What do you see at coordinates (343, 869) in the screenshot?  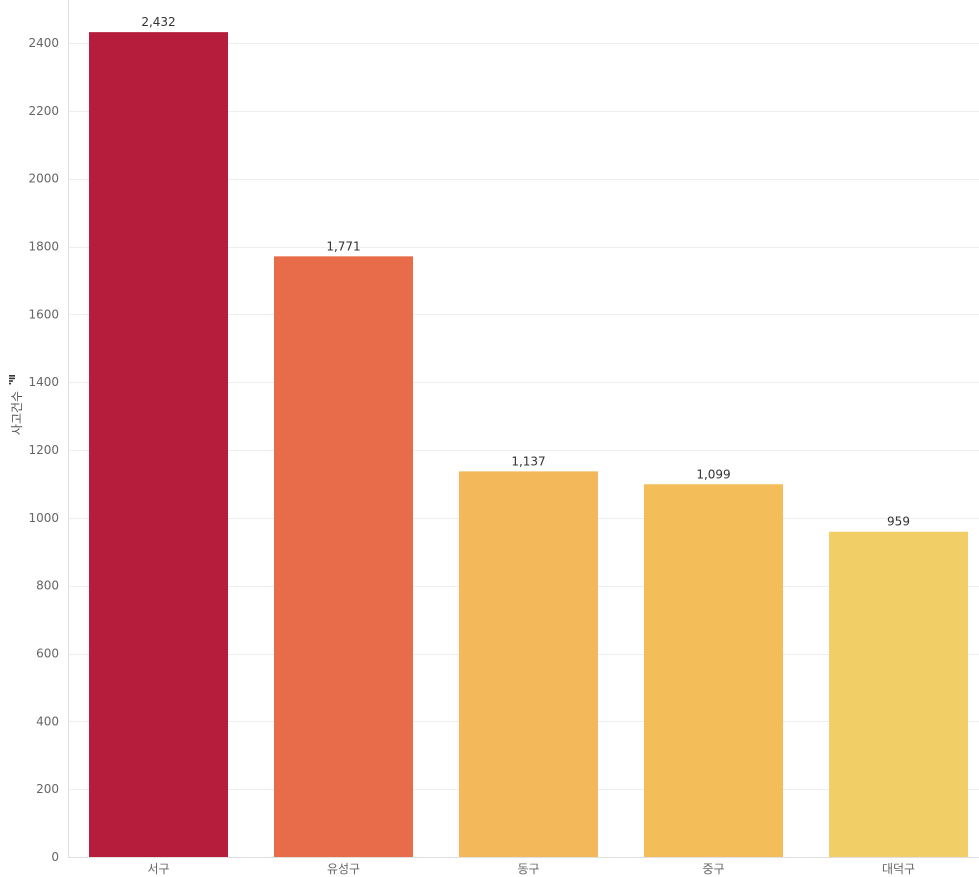 I see `x-tick-label: 유성구` at bounding box center [343, 869].